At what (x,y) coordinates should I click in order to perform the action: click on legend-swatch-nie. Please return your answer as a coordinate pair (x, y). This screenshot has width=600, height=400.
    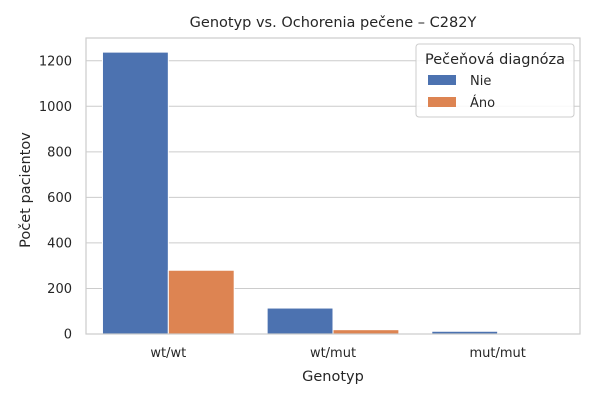
    Looking at the image, I should click on (442, 80).